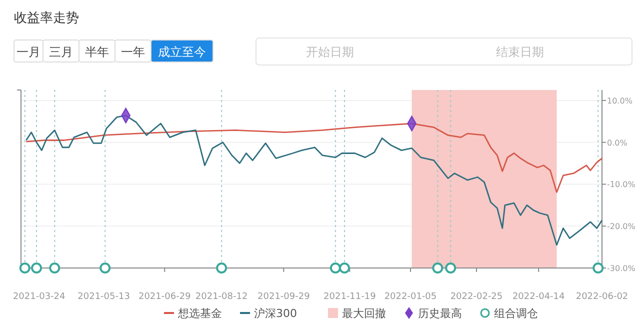 Image resolution: width=640 pixels, height=324 pixels. Describe the element at coordinates (410, 297) in the screenshot. I see `x-tick-label: 2022-01-05` at that location.